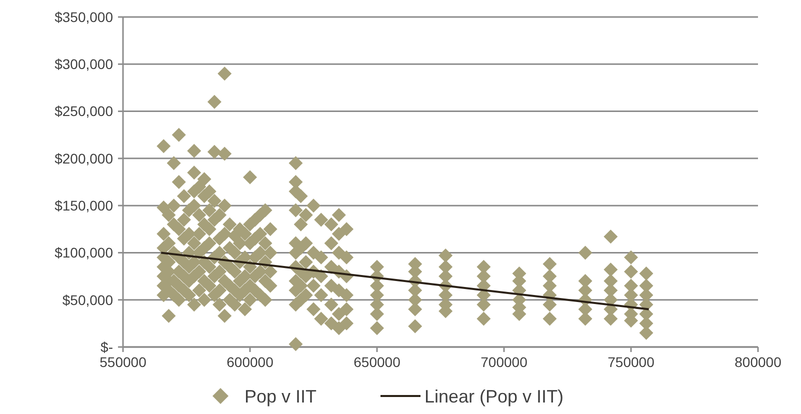 The image size is (801, 414). What do you see at coordinates (504, 362) in the screenshot?
I see `x-tick-label: 700000` at bounding box center [504, 362].